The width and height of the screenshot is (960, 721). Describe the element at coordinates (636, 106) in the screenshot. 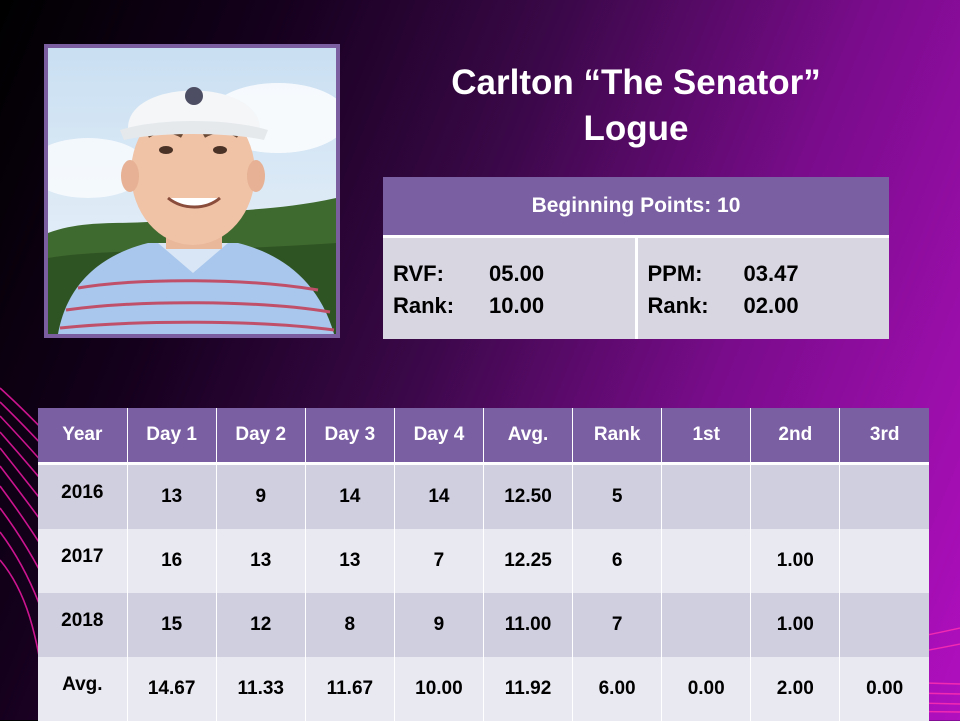

I see `player-name-title: Carlton “The Senator” Logue` at that location.